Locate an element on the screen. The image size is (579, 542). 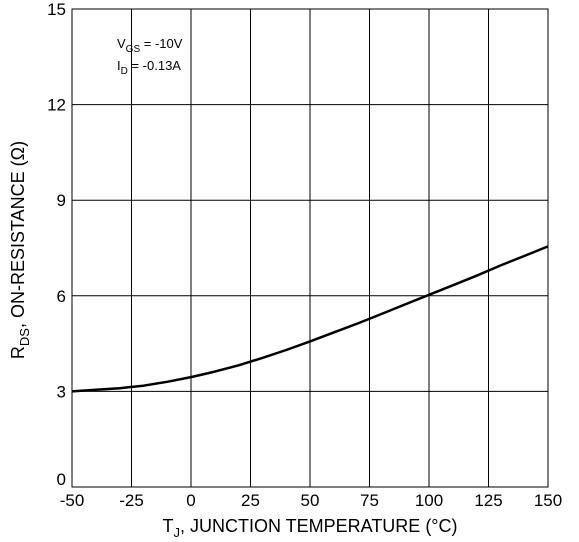
x-tick-label: 0 is located at coordinates (190, 500).